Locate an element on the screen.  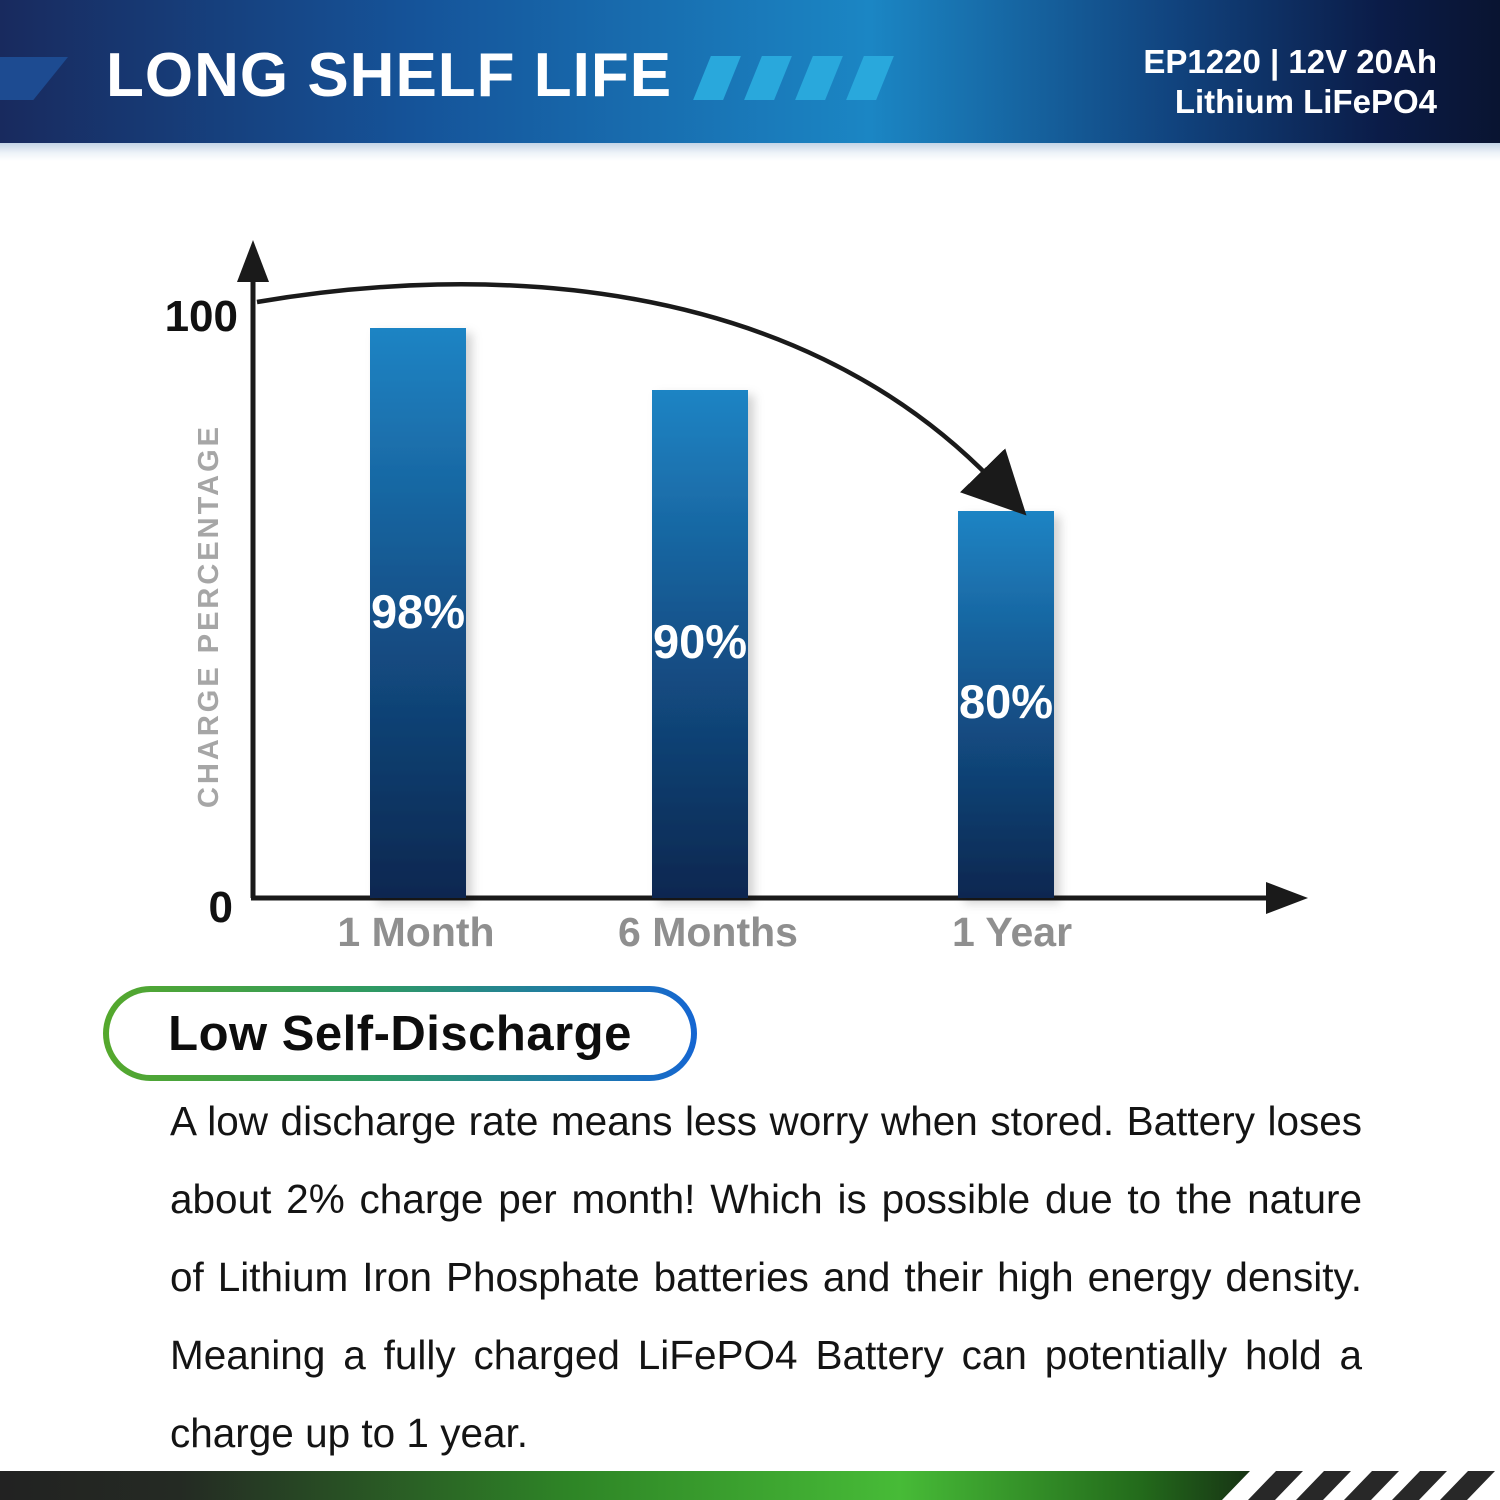
y-axis-label: CHARGE PERCENTAGE is located at coordinates (209, 616).